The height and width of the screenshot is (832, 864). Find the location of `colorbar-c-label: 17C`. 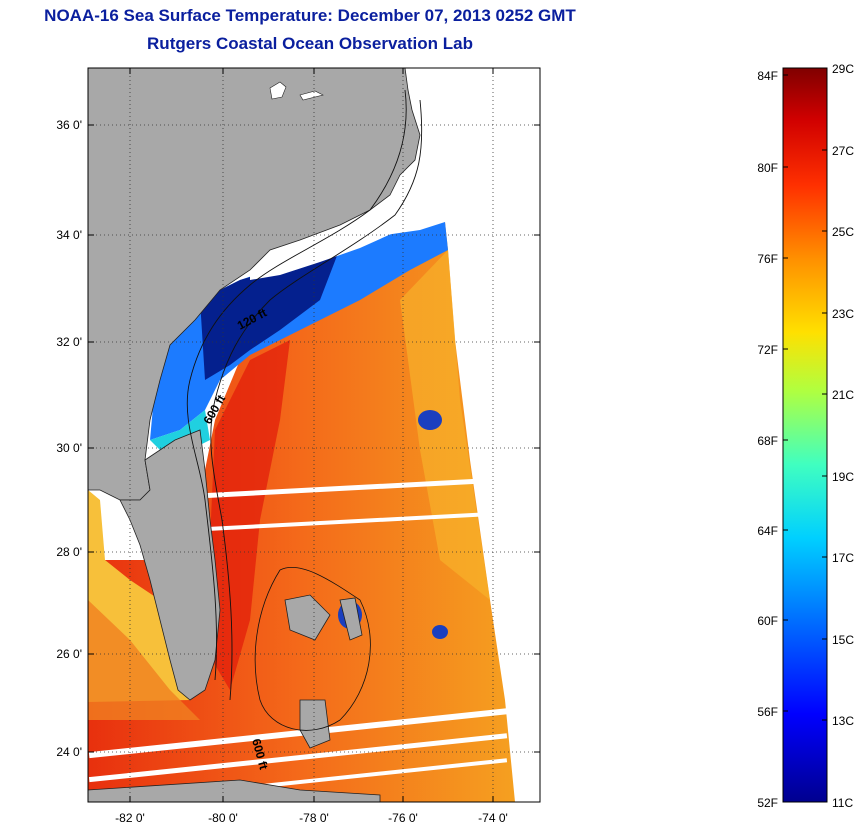

colorbar-c-label: 17C is located at coordinates (843, 558).